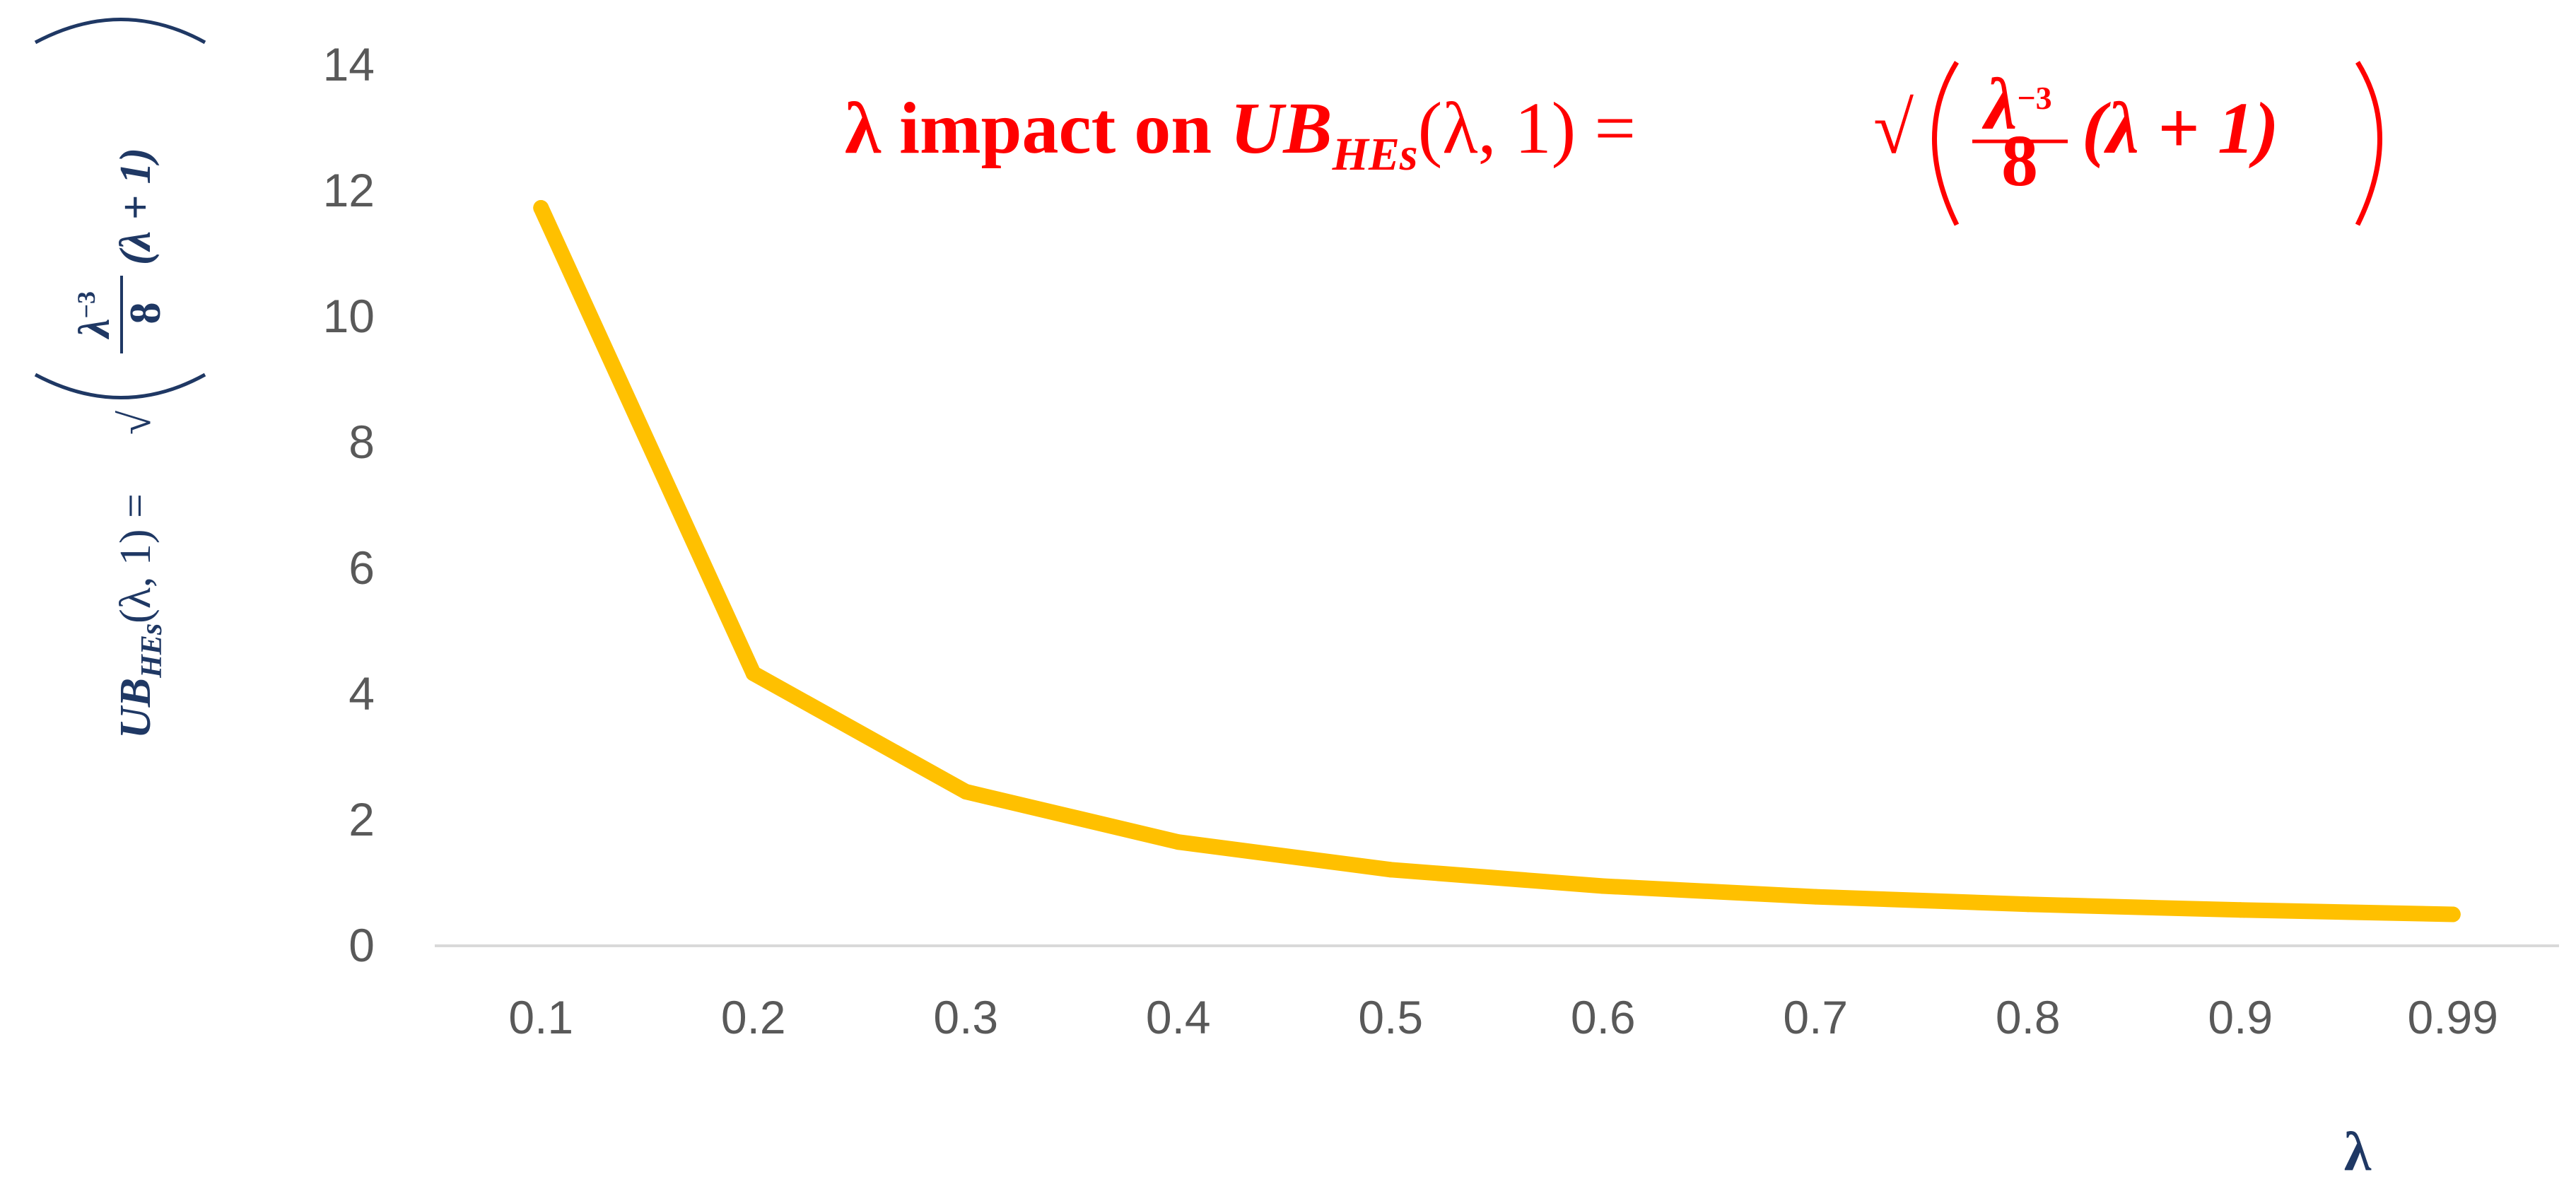  What do you see at coordinates (362, 442) in the screenshot?
I see `y-tick-label: 8` at bounding box center [362, 442].